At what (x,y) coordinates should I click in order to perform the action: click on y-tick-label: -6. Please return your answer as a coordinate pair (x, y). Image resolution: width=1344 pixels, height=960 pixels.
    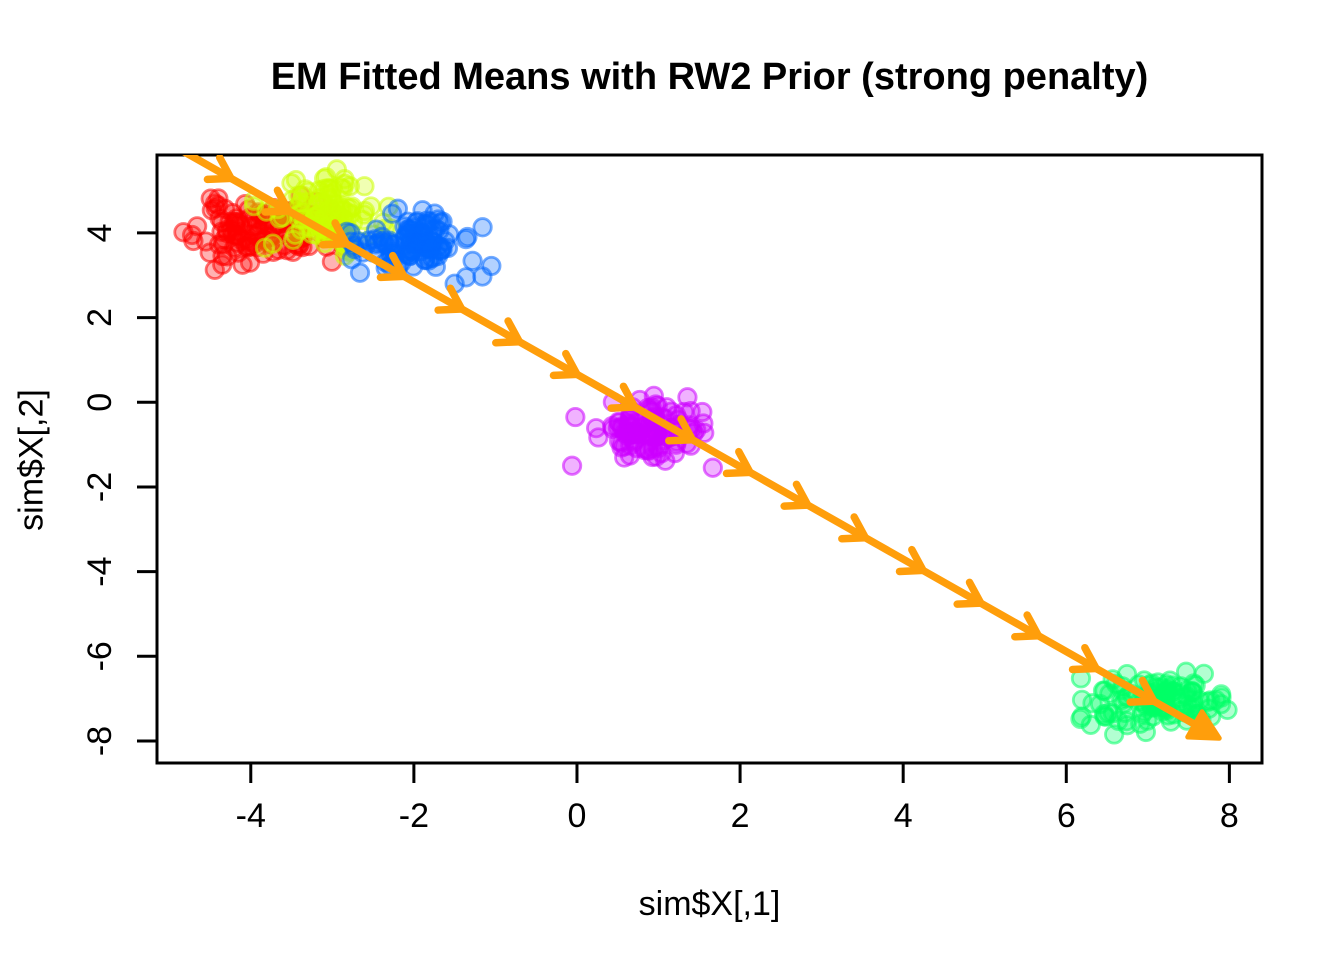
    Looking at the image, I should click on (100, 656).